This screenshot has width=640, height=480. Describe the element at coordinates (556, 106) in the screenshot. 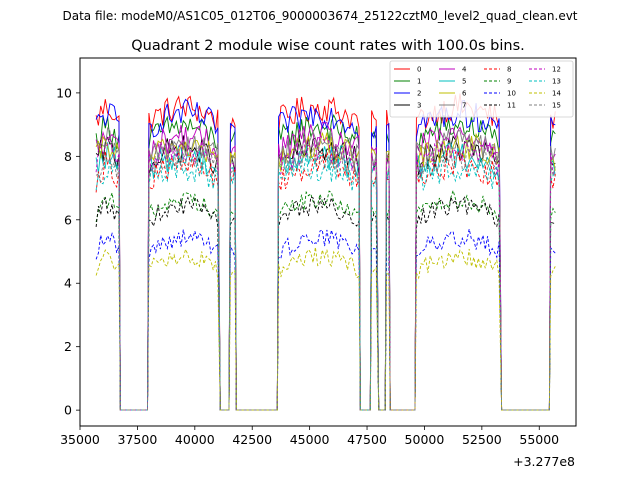

I see `legend-label-15: 15` at that location.